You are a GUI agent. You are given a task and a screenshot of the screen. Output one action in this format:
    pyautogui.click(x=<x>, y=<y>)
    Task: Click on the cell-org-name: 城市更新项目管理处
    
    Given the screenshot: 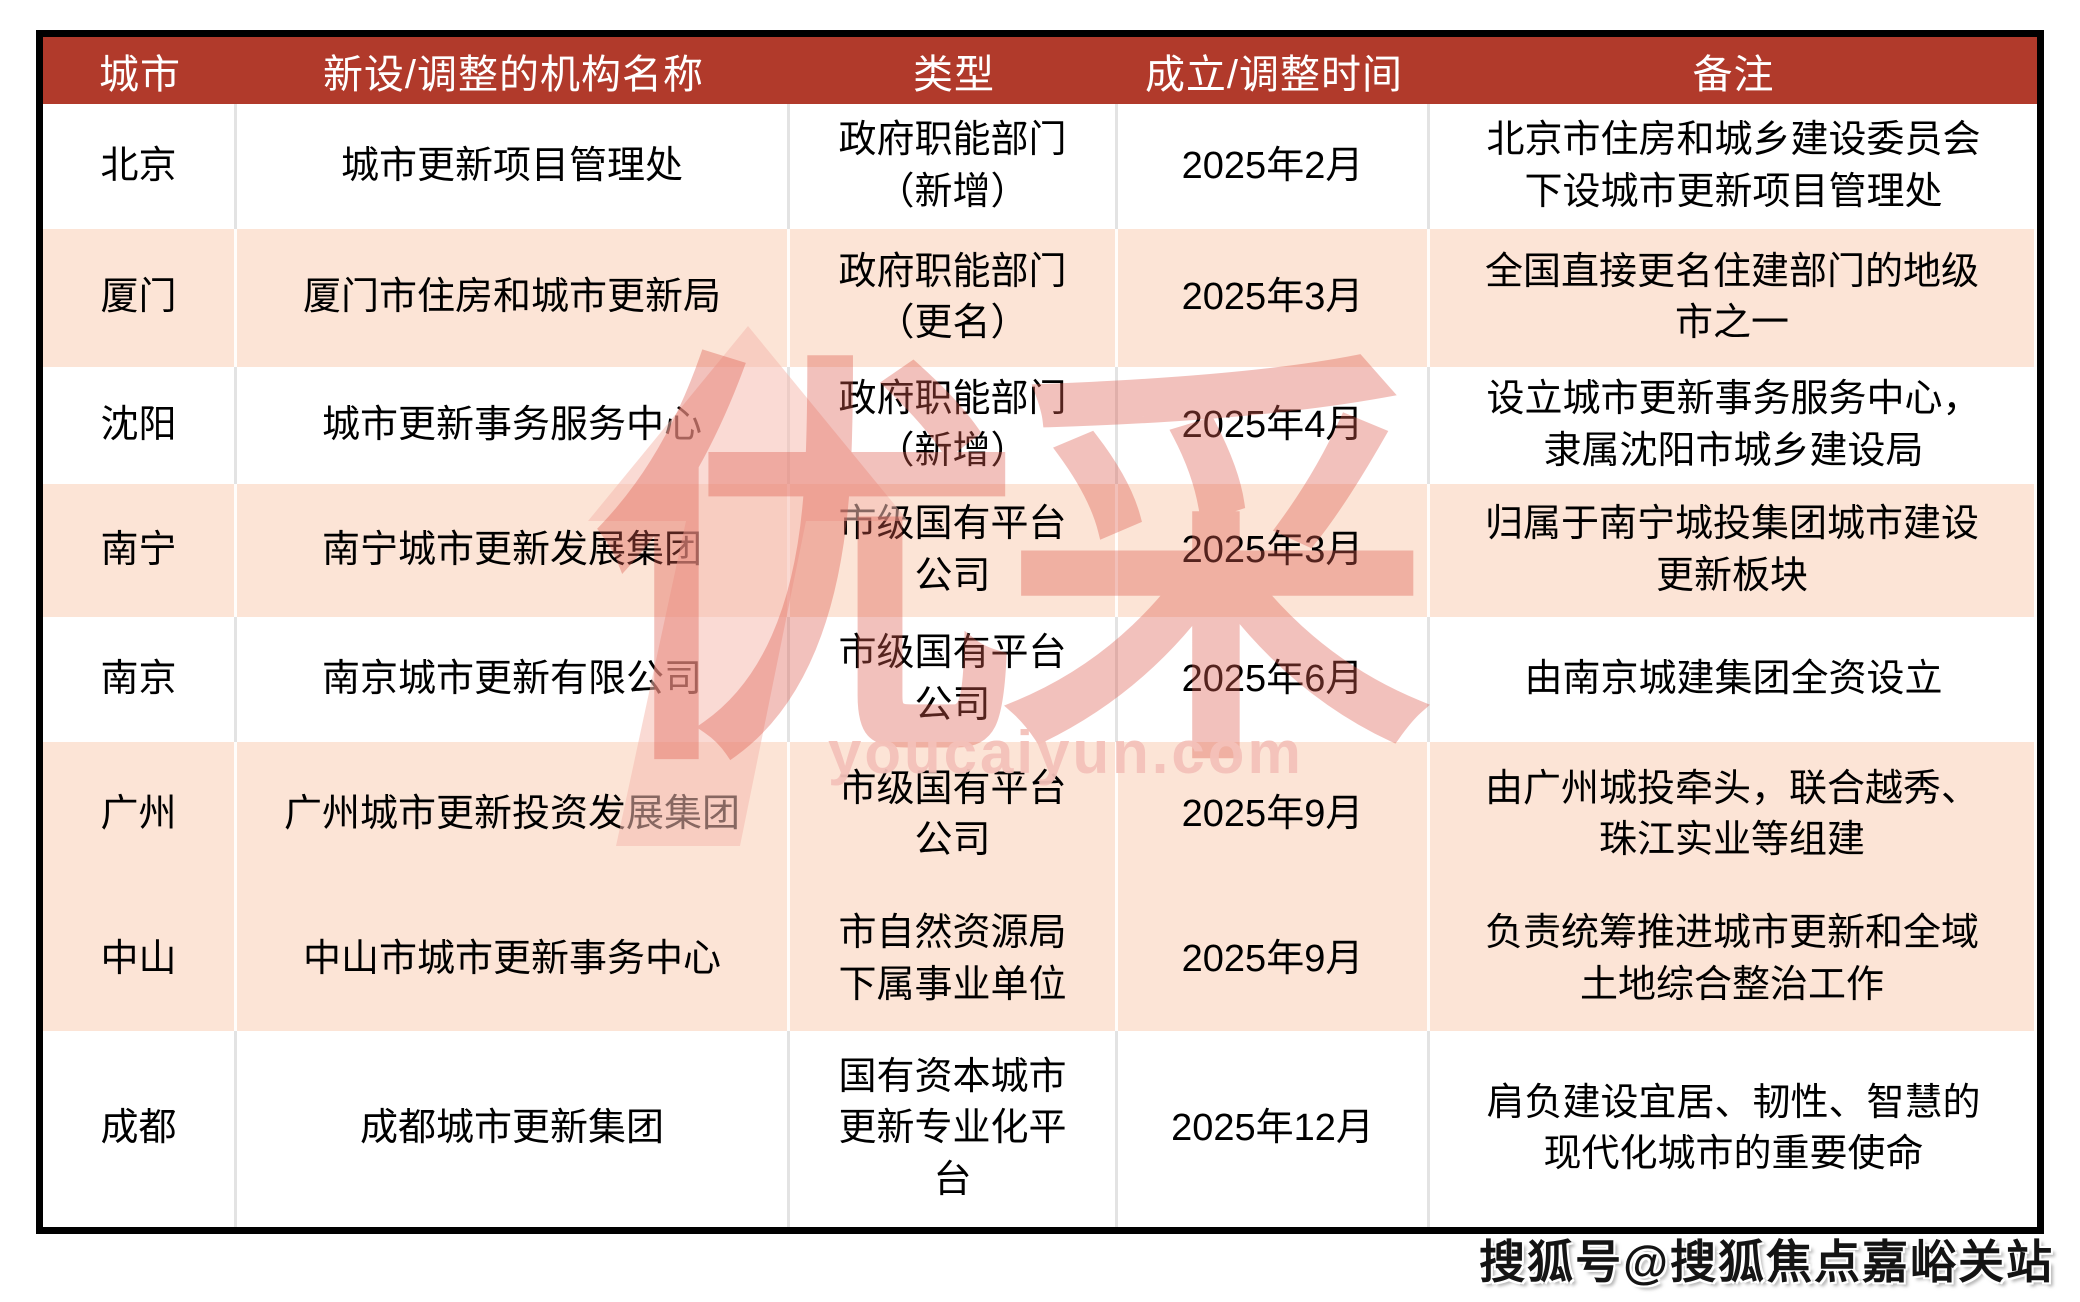 What is the action you would take?
    pyautogui.click(x=513, y=166)
    